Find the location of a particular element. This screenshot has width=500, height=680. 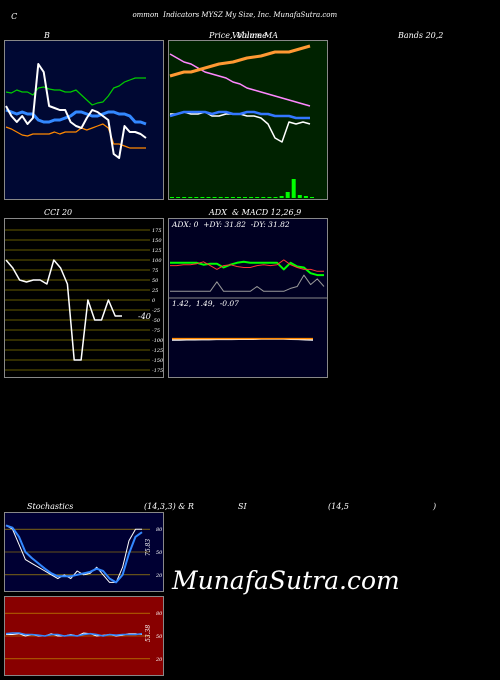

bollinger-panel is located at coordinates (84, 120).